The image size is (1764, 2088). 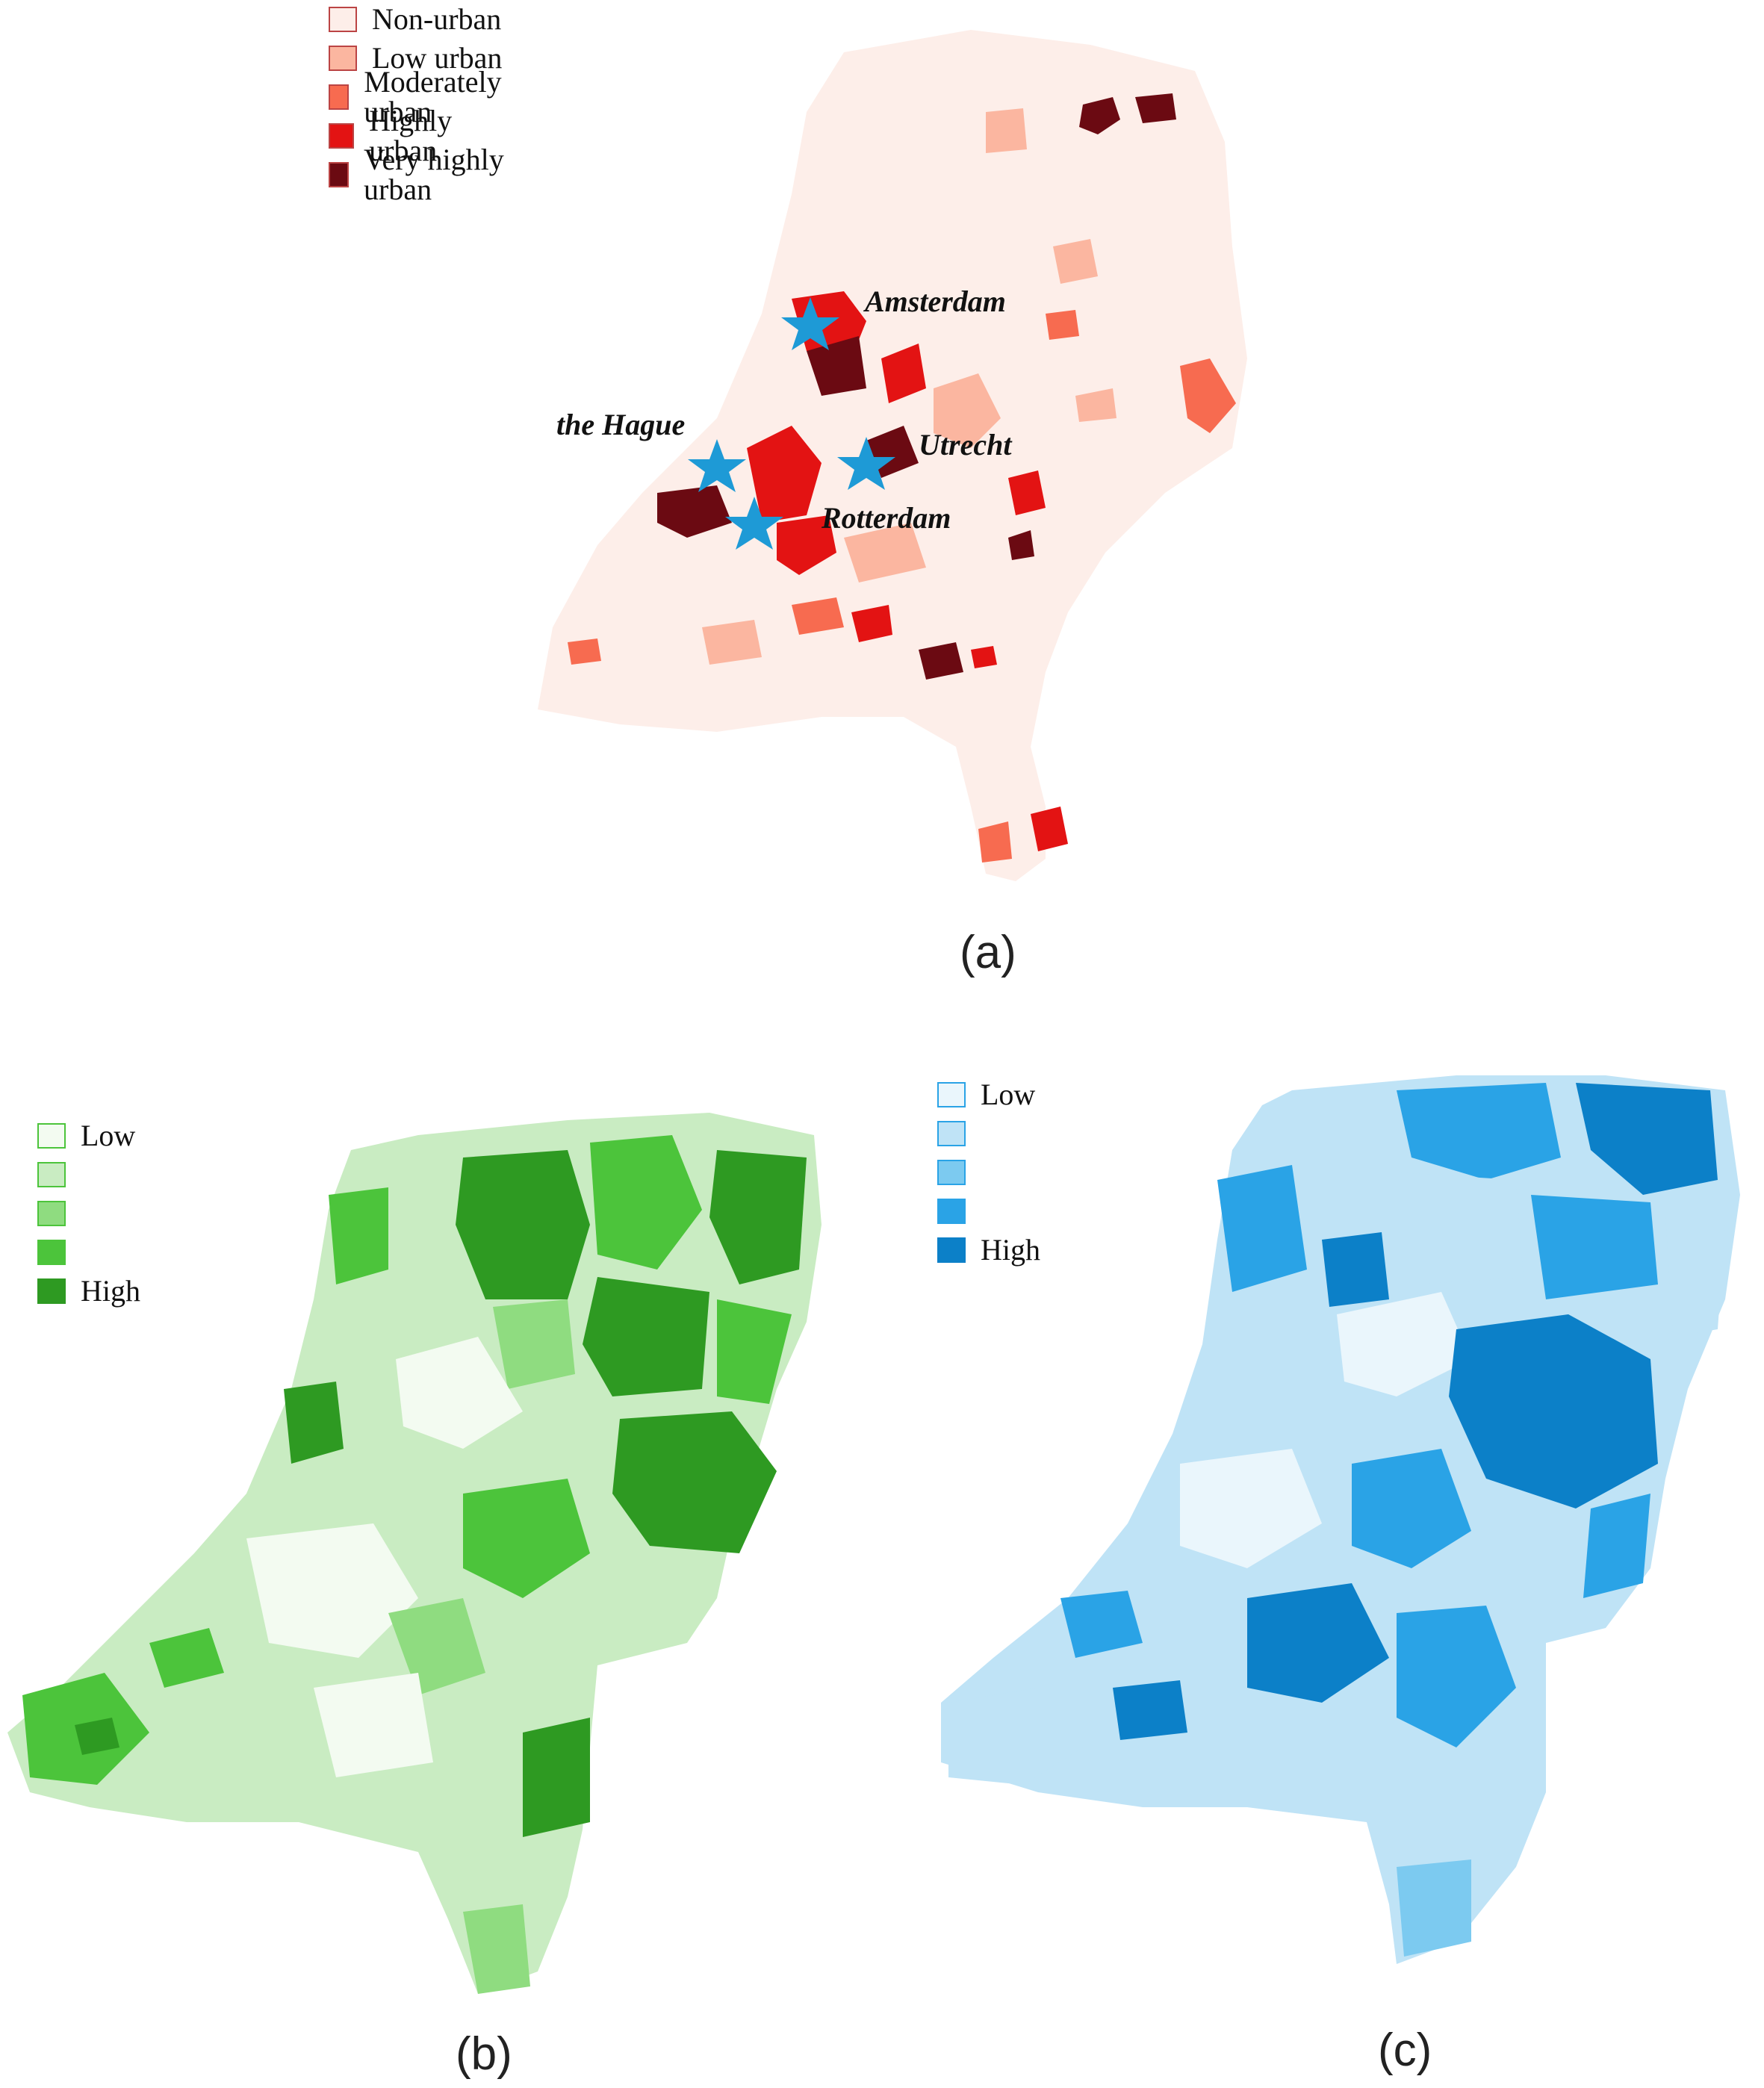 I want to click on legend-label: Highly urban, so click(x=411, y=135).